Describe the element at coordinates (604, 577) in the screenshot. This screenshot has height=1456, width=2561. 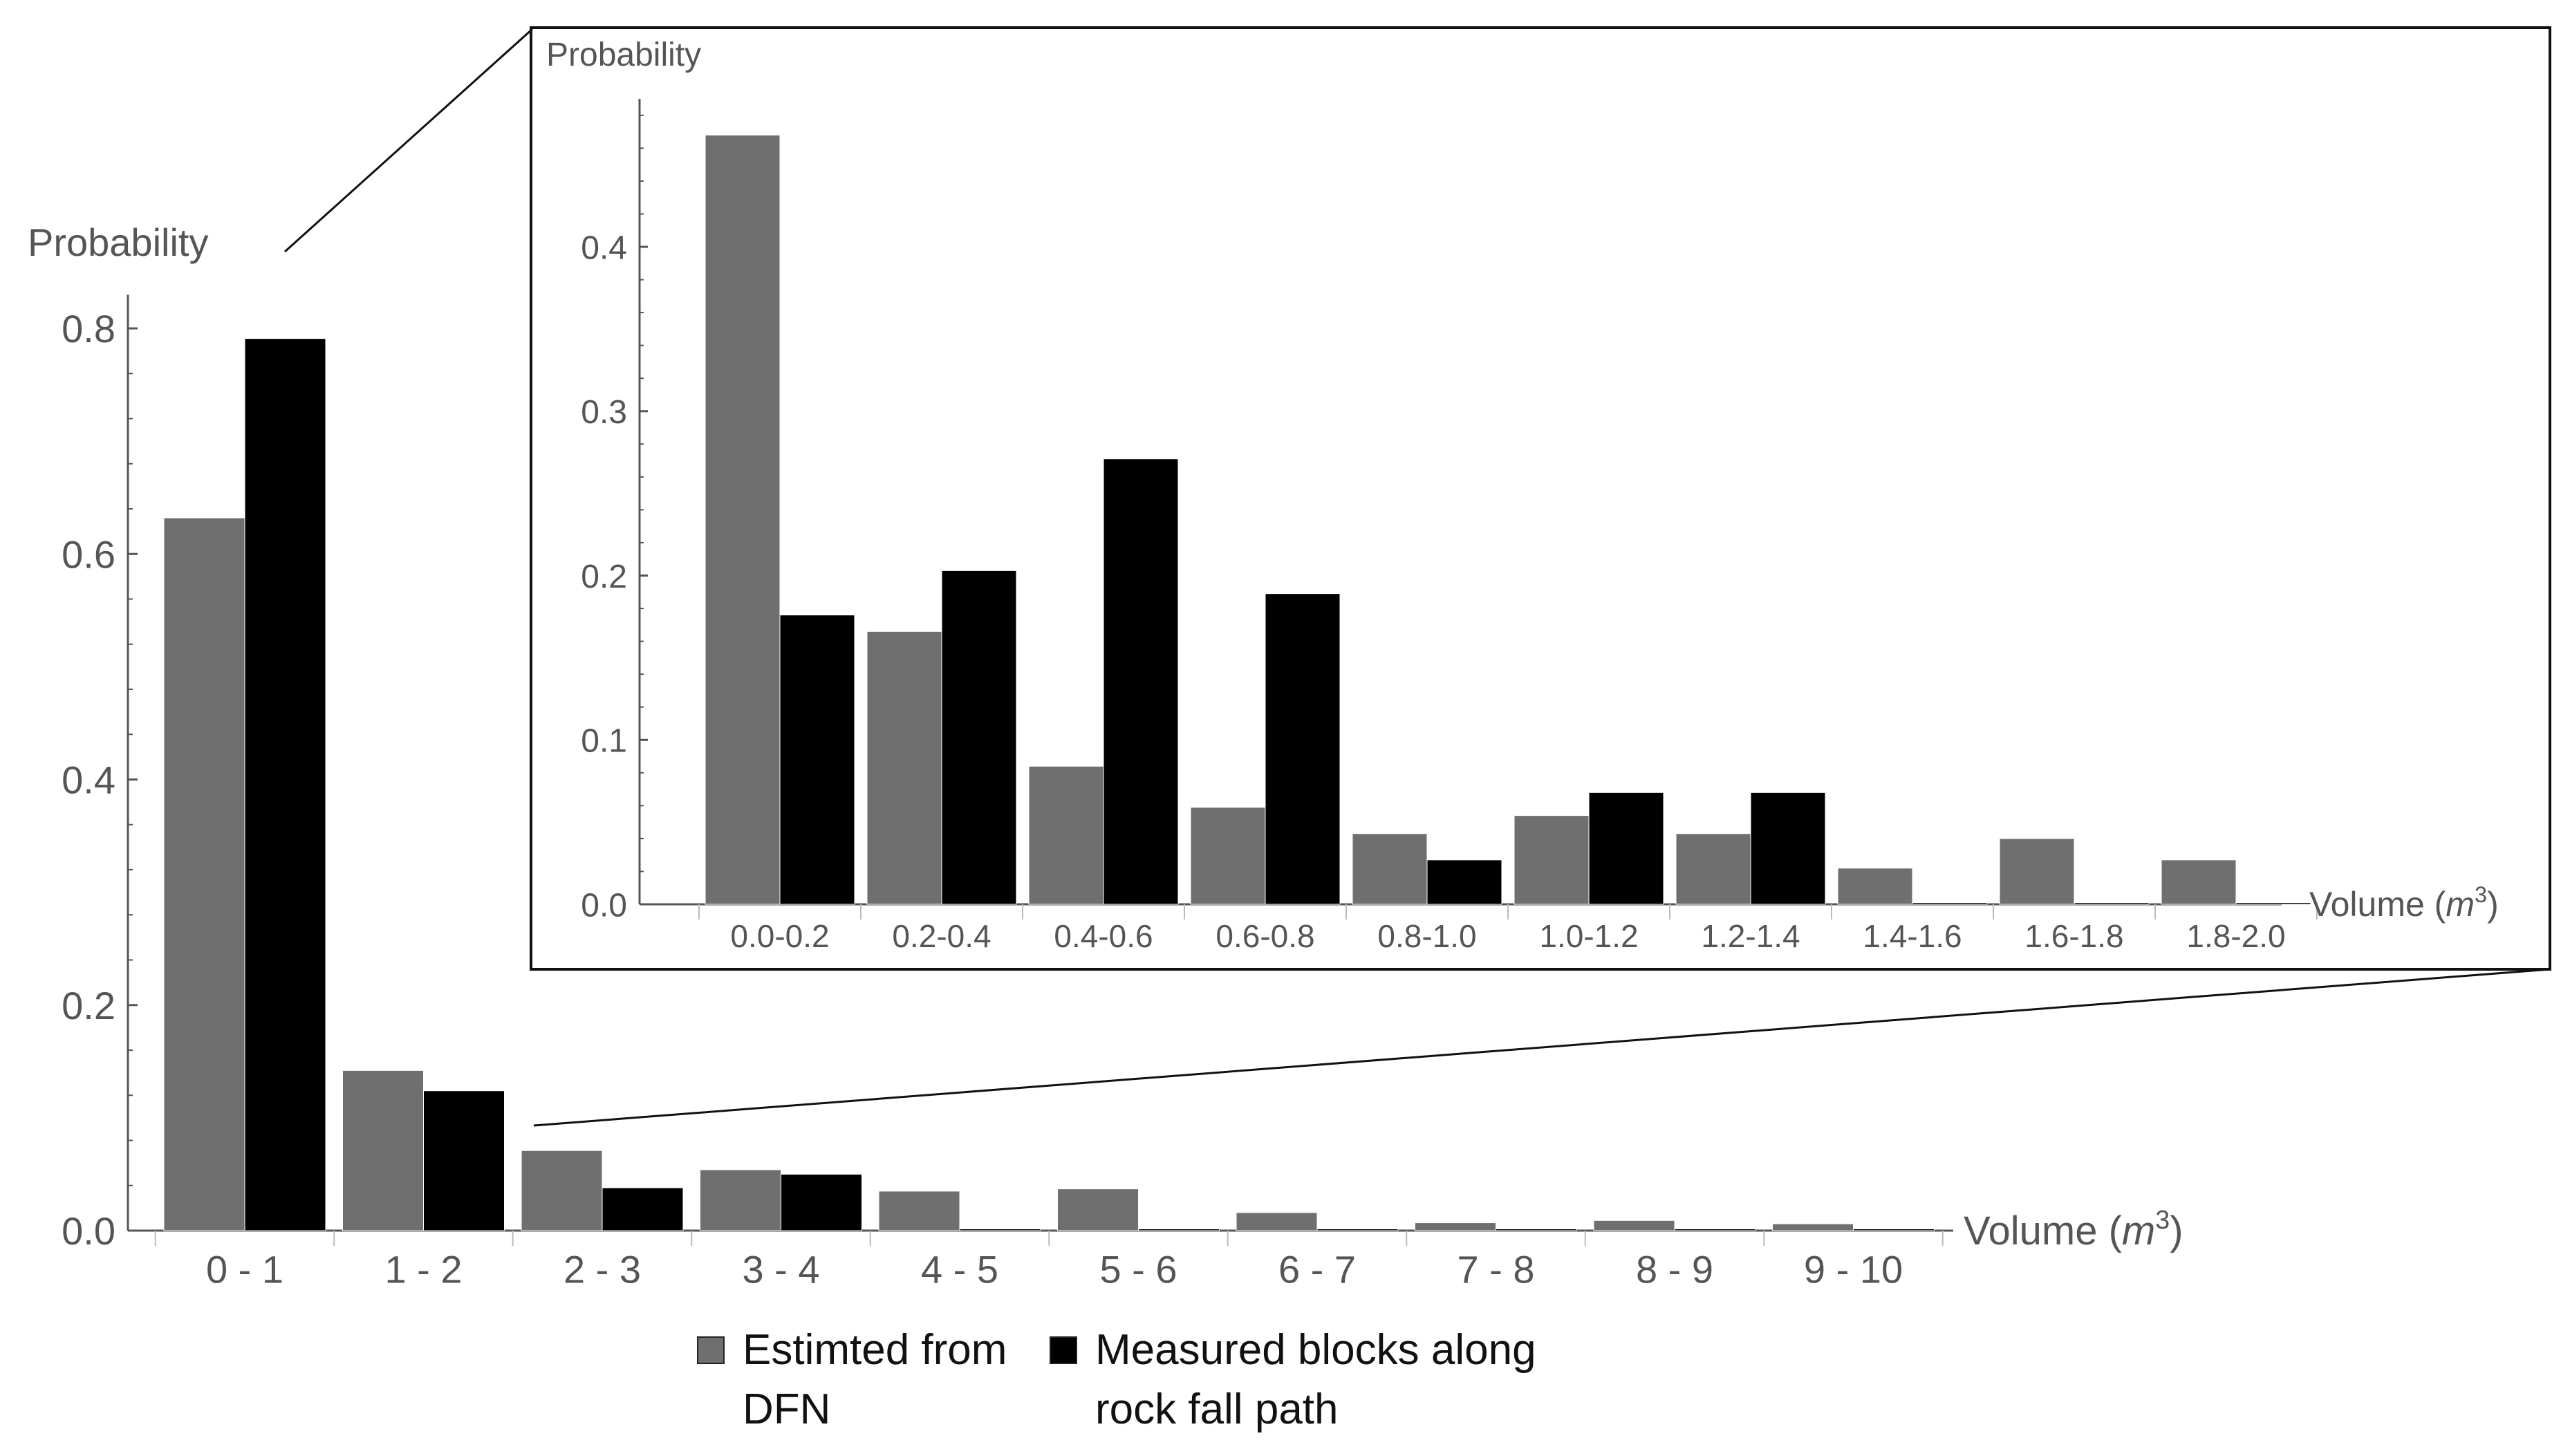
I see `inset-y-tick-label: 0.2` at that location.